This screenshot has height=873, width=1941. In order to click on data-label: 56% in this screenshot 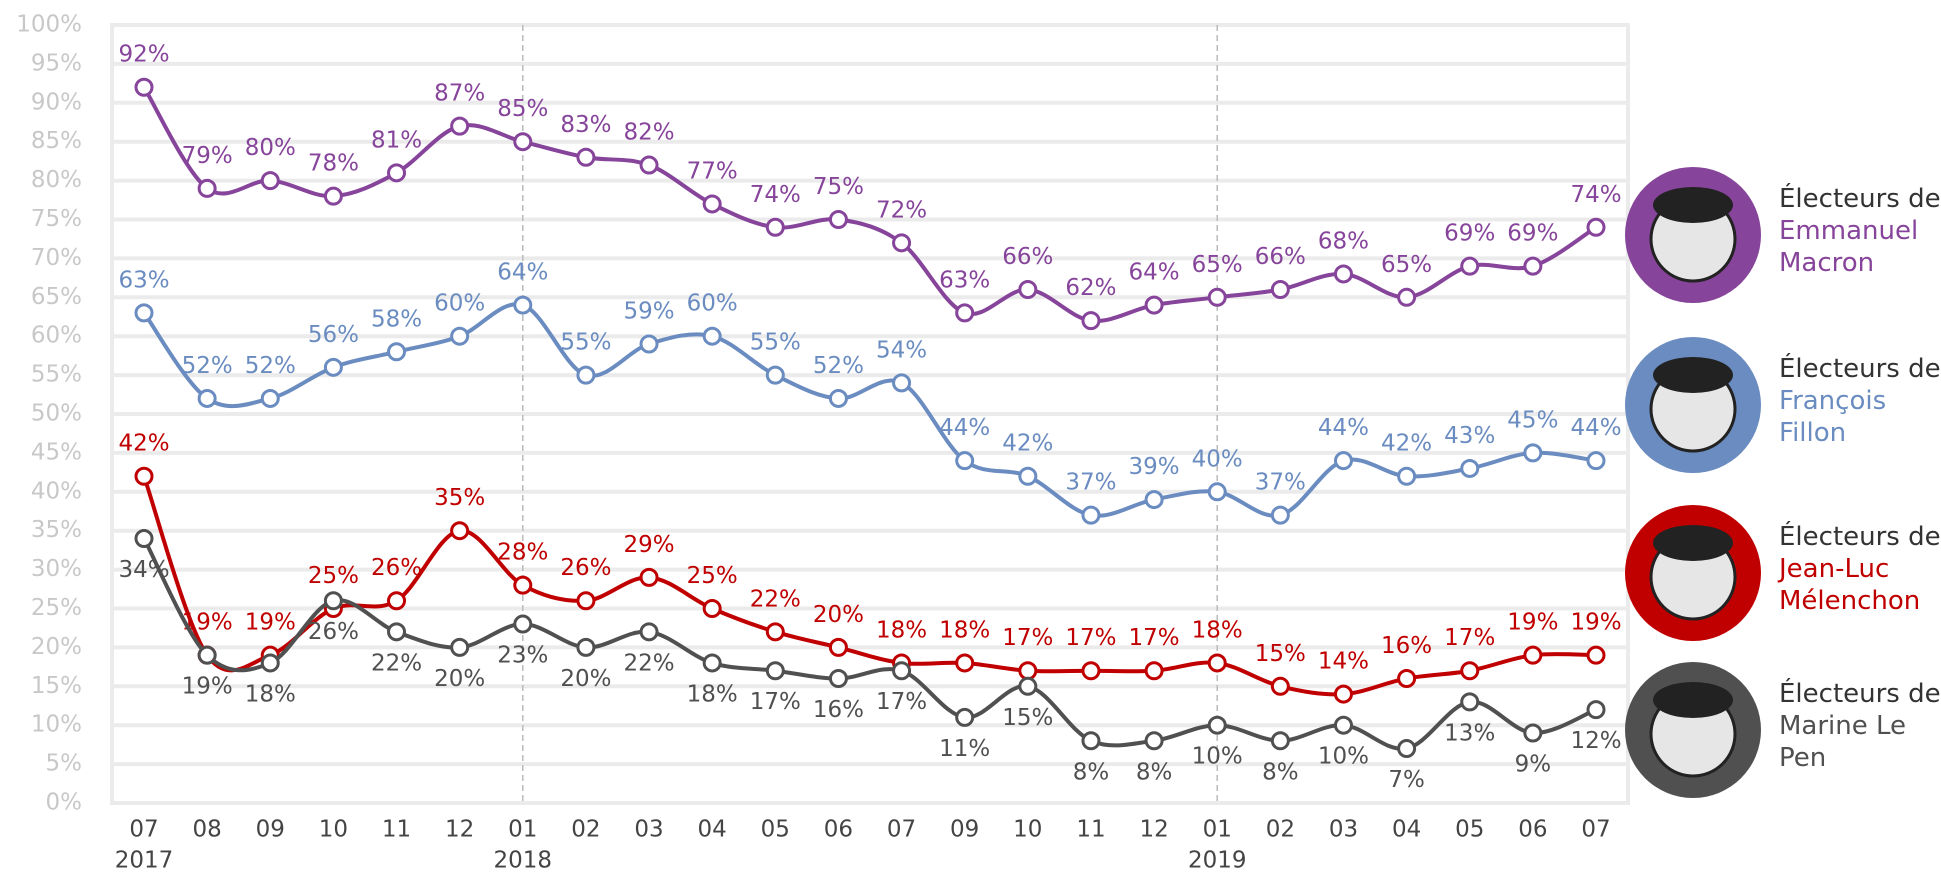, I will do `click(333, 335)`.